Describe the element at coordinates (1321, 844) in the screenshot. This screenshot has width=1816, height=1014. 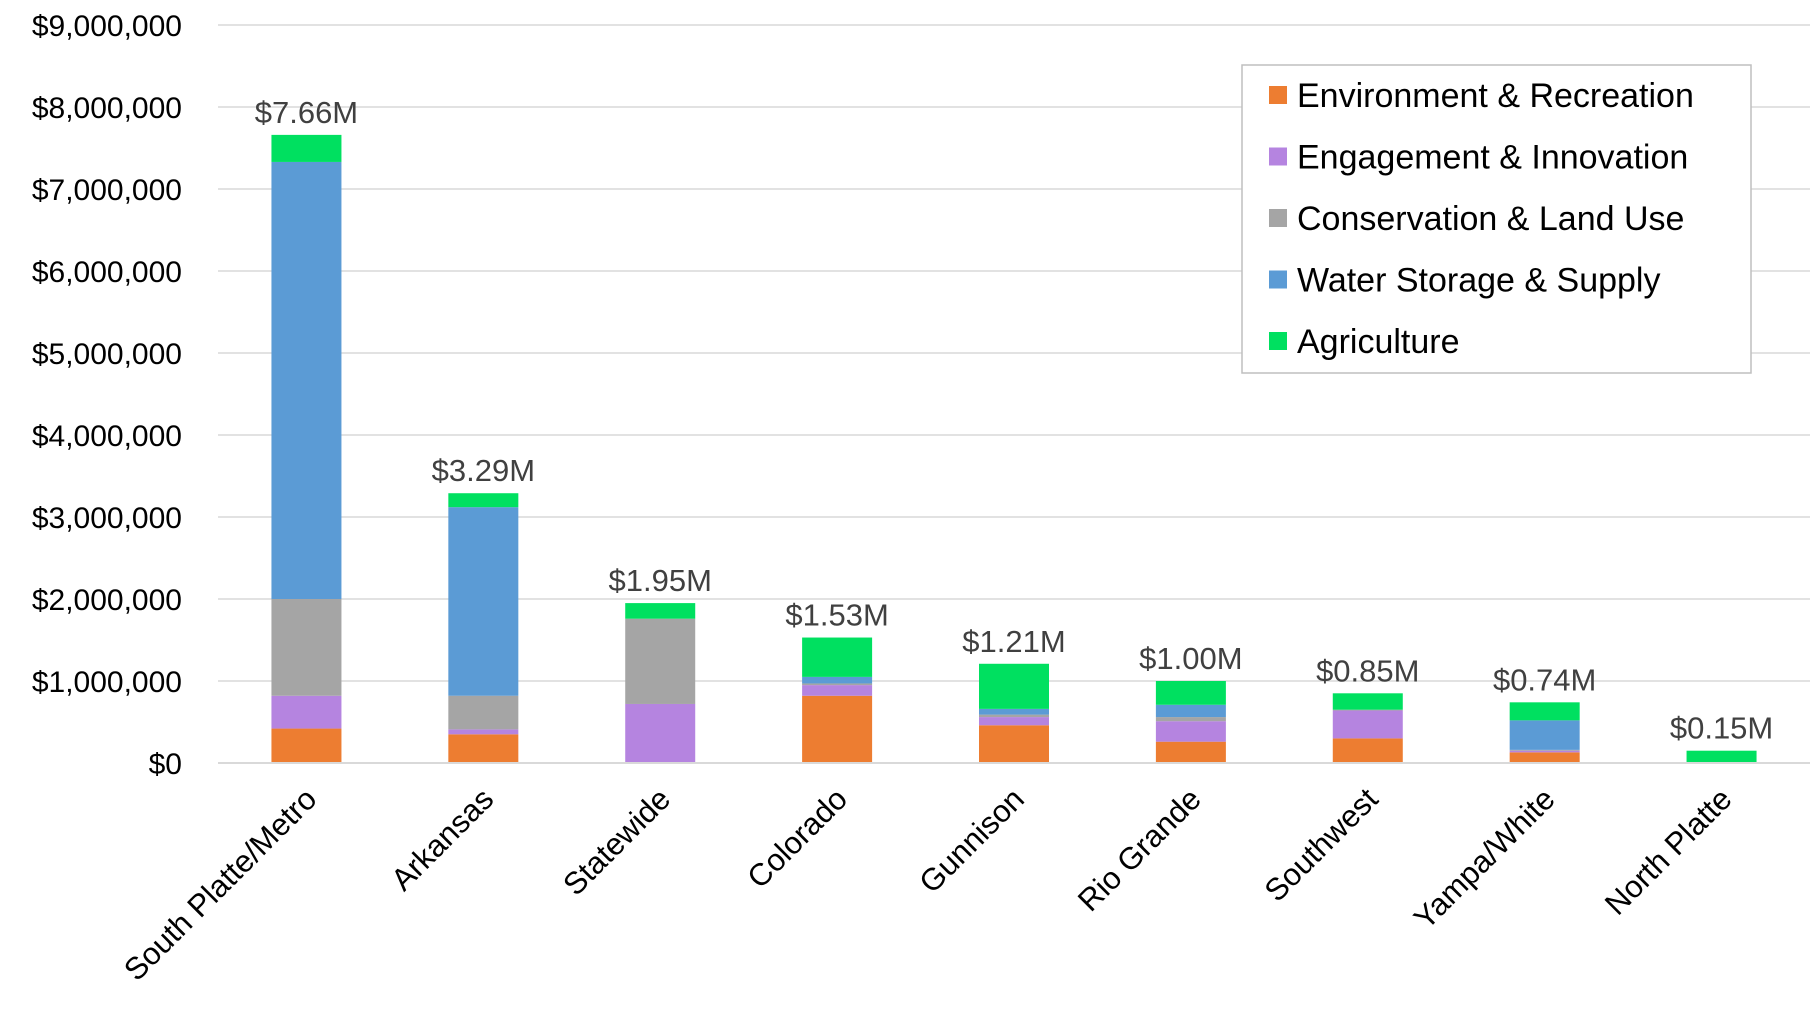
I see `x-tick-label: Southwest` at that location.